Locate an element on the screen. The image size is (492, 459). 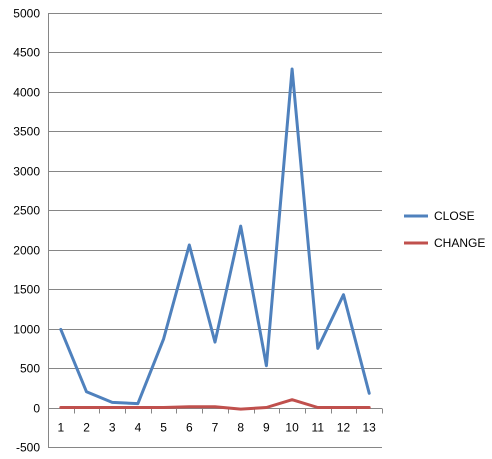
legend-item-close: CLOSE is located at coordinates (439, 216).